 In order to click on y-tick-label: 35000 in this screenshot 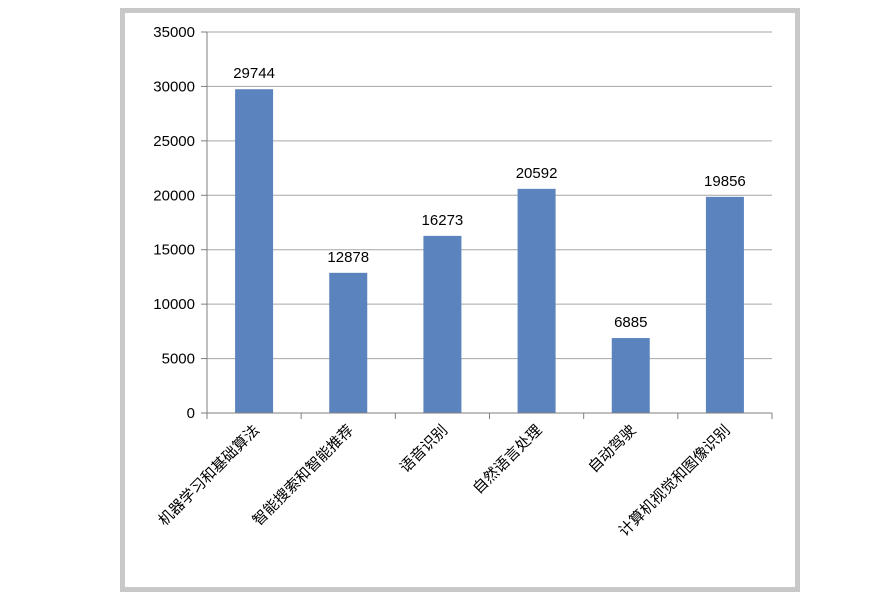, I will do `click(174, 32)`.